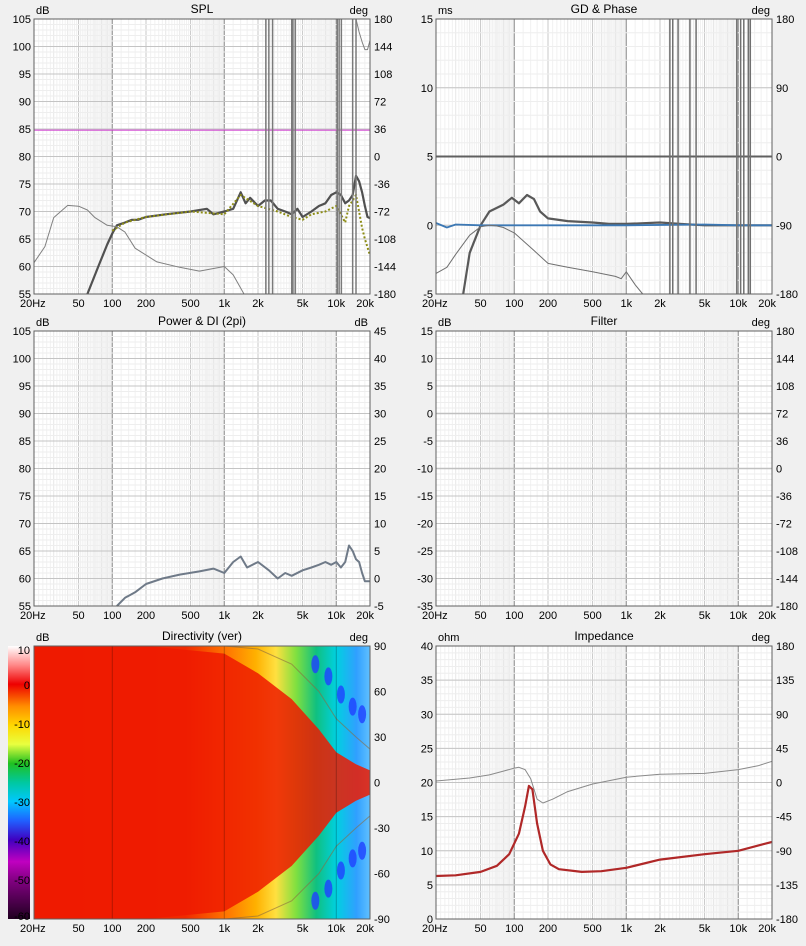 The image size is (806, 946). What do you see at coordinates (22, 803) in the screenshot?
I see `colorbar-tick-label: -30` at bounding box center [22, 803].